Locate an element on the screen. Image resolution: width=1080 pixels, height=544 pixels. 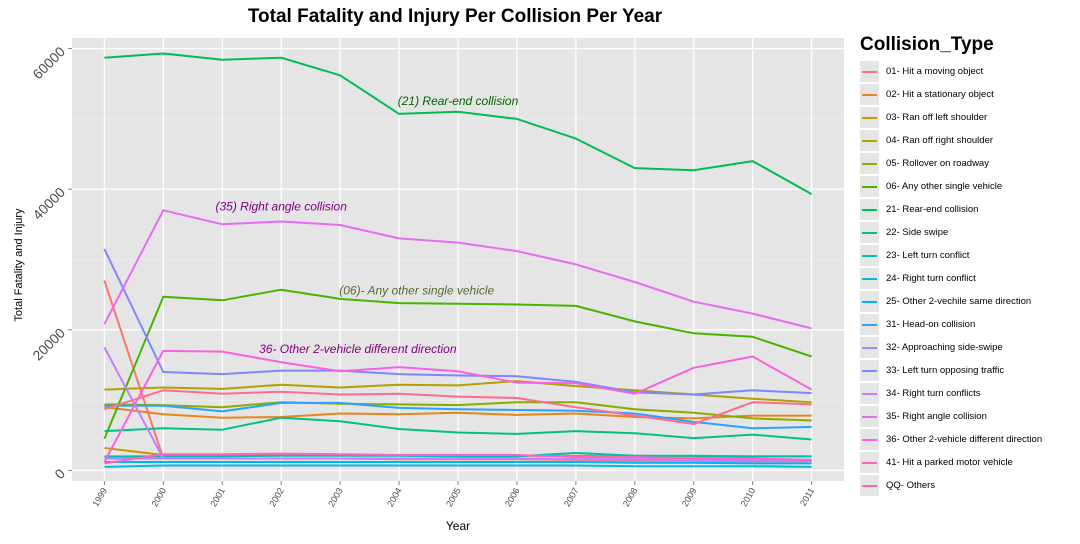
legend-item: 32- Approaching side-swipe is located at coordinates (967, 347).